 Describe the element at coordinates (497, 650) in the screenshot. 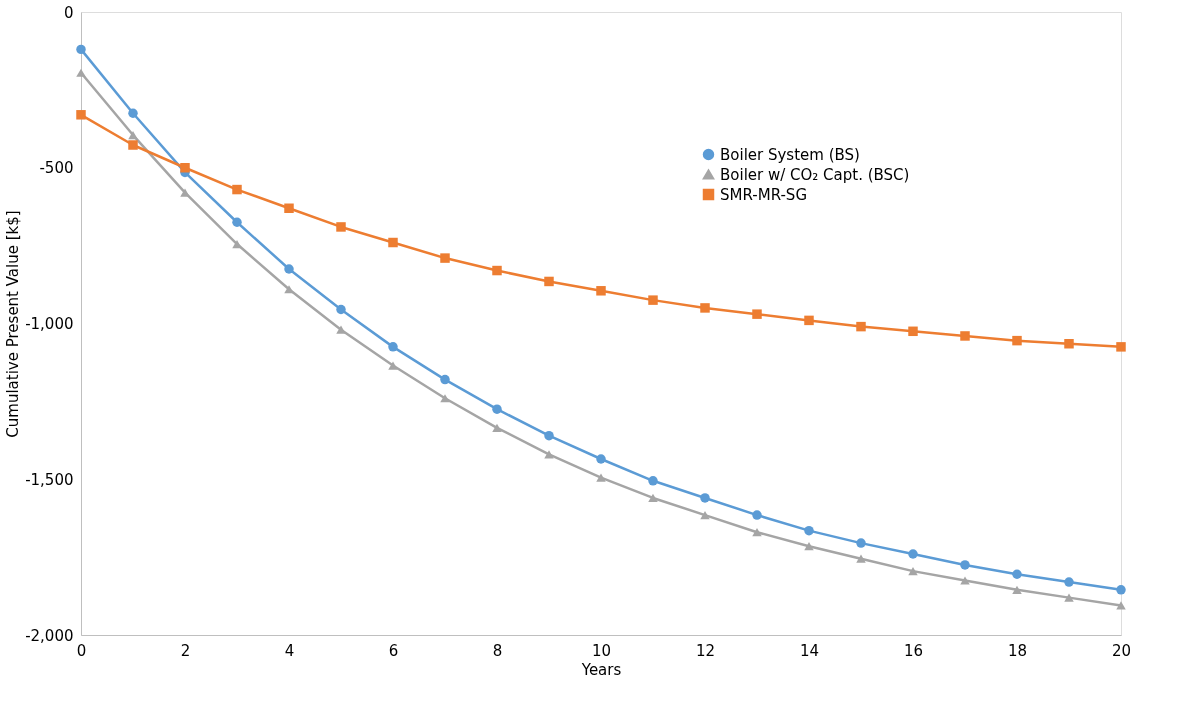

I see `x-tick-label: 8` at that location.